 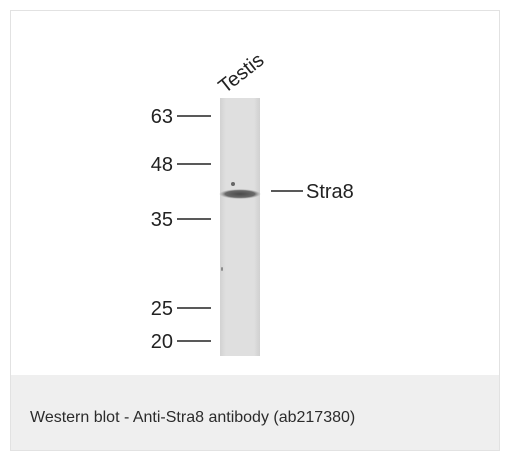 What do you see at coordinates (240, 227) in the screenshot?
I see `gel-lane` at bounding box center [240, 227].